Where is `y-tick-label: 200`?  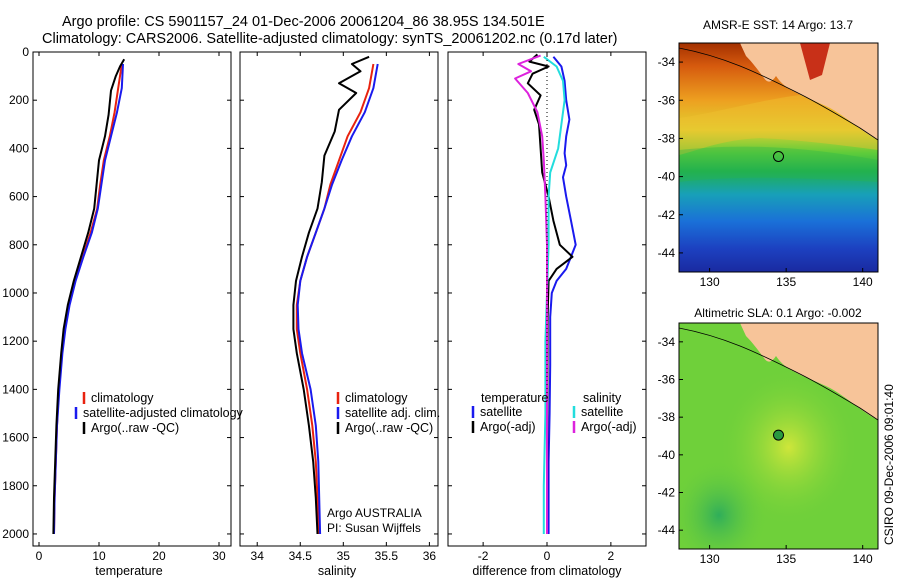 y-tick-label: 200 is located at coordinates (19, 100).